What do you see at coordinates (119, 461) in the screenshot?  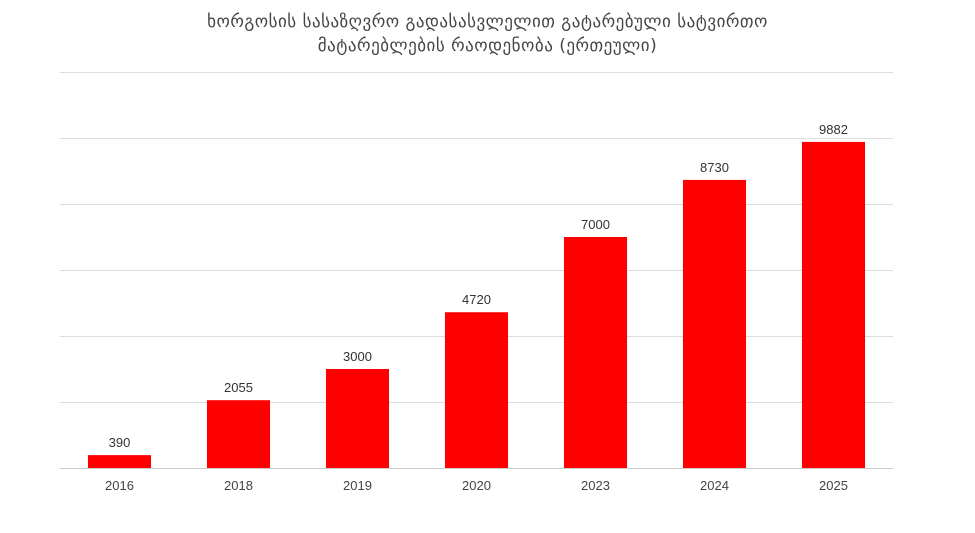 I see `bar-2016` at bounding box center [119, 461].